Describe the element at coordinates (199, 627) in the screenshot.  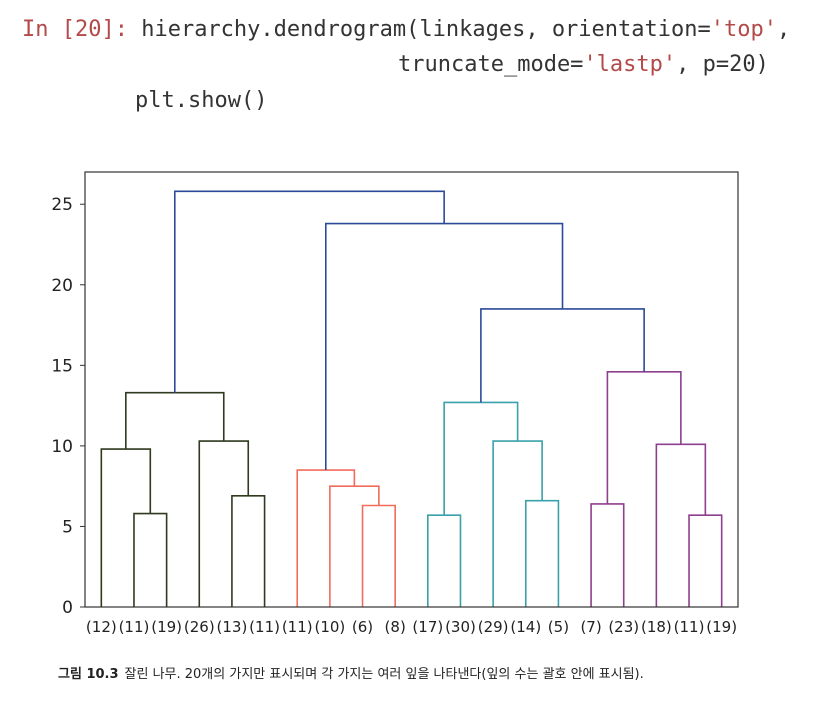
I see `leaf-label: (26)` at that location.